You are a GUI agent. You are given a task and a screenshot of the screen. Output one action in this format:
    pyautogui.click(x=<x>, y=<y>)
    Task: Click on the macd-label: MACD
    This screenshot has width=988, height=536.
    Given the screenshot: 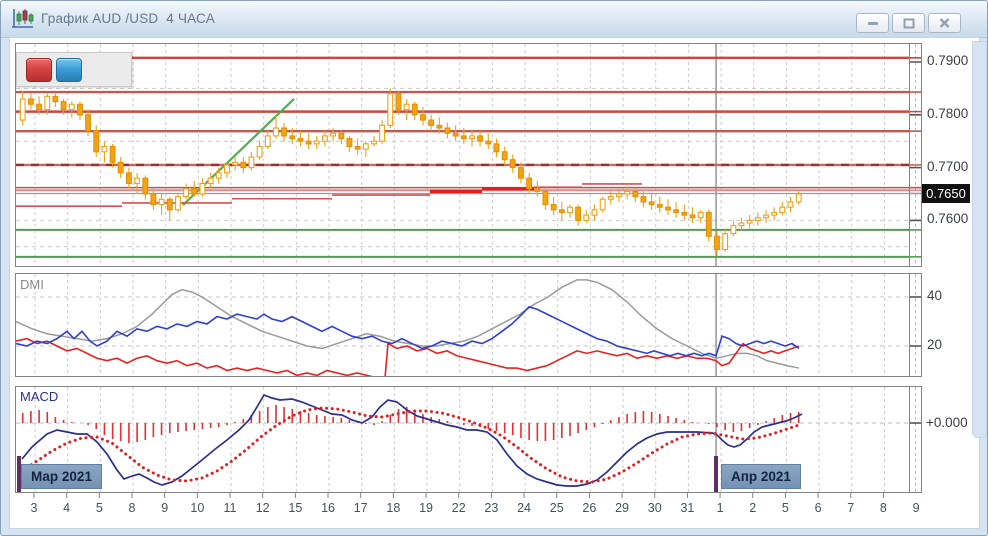 What is the action you would take?
    pyautogui.click(x=39, y=396)
    